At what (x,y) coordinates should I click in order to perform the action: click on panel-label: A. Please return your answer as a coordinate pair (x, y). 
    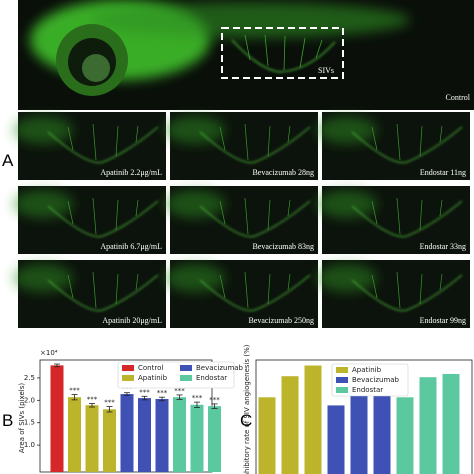
    Looking at the image, I should click on (8, 160).